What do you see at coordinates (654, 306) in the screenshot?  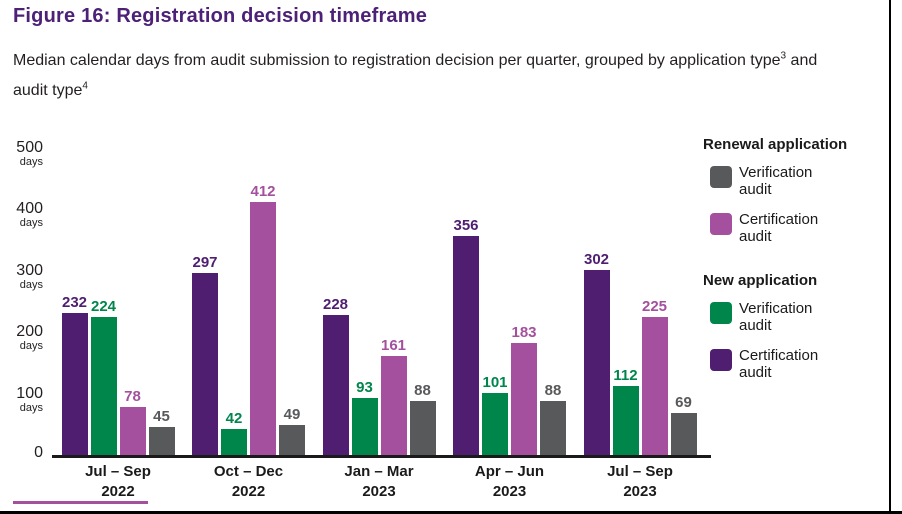 I see `bar-value-label: 225` at bounding box center [654, 306].